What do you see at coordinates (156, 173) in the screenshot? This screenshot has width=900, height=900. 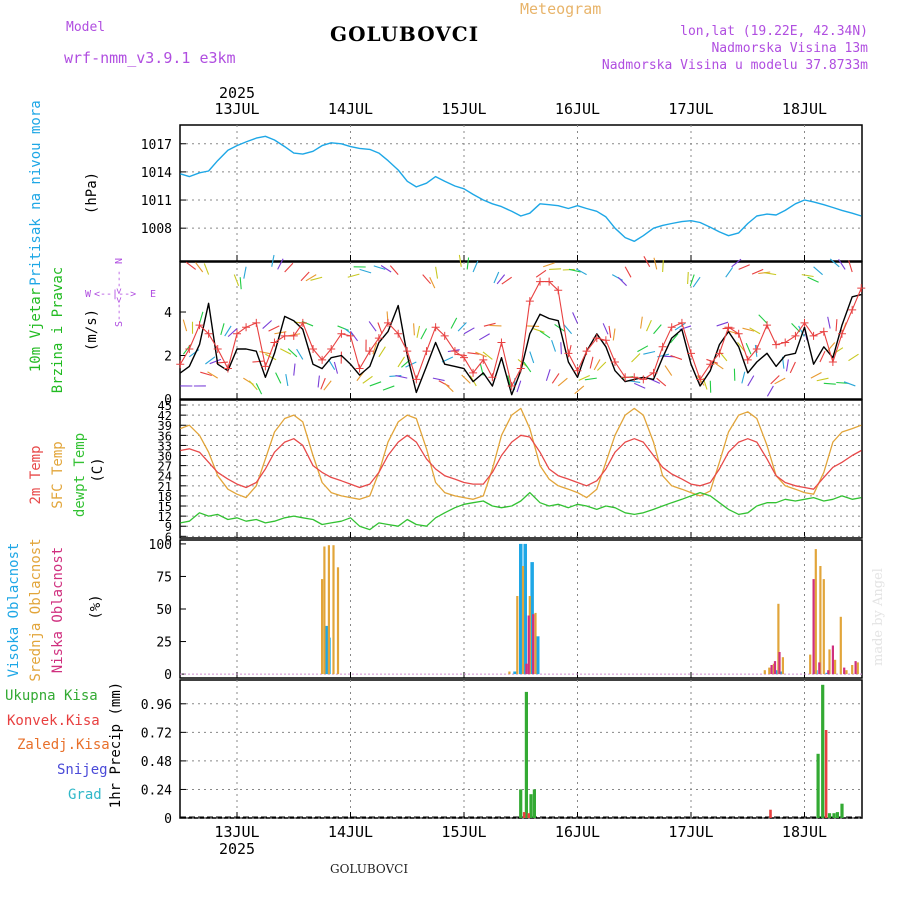 I see `ytick-label-pressure: 1014` at bounding box center [156, 173].